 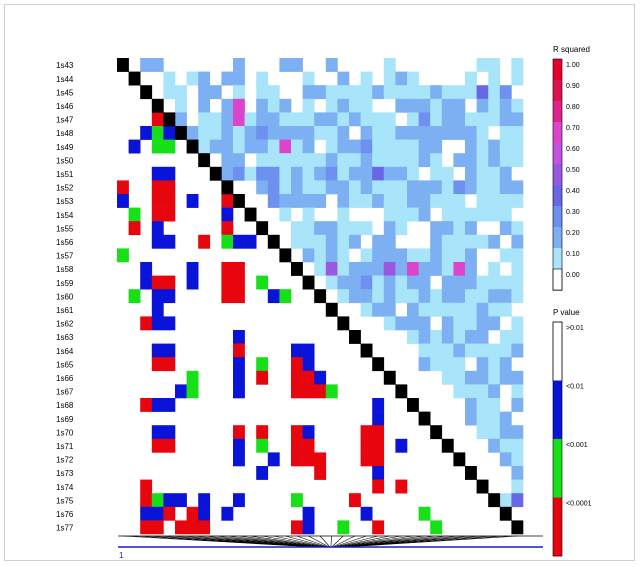 I want to click on r-squared-legend-label: 0.20, so click(x=573, y=233).